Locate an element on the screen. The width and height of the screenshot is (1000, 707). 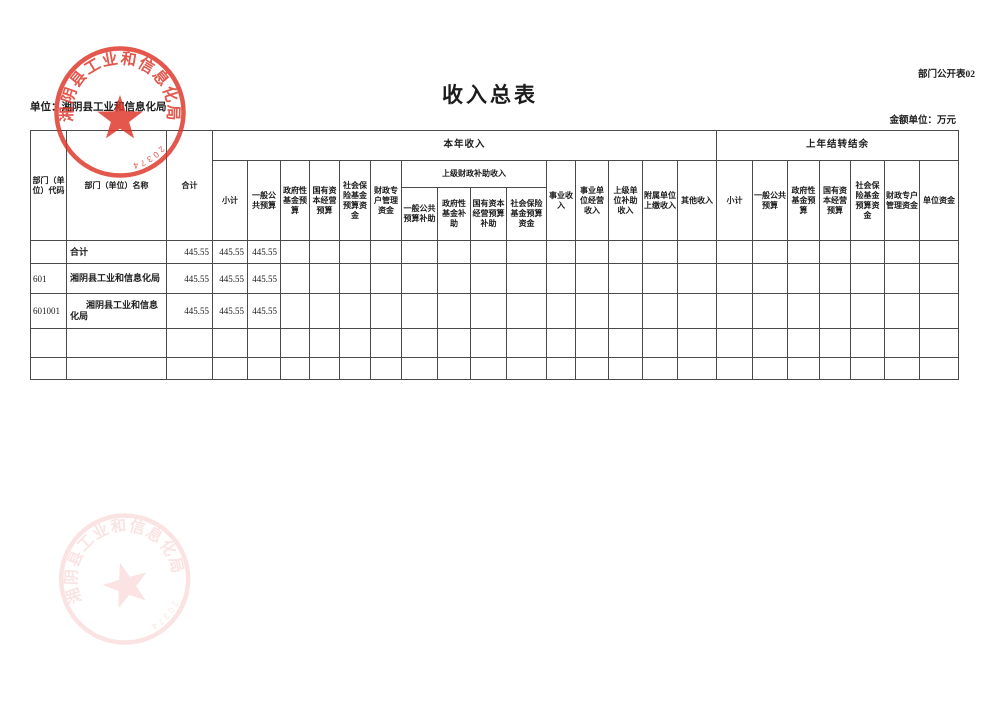
col-header-carryover-fiscal-account: 财政专户管理资金 is located at coordinates (902, 200).